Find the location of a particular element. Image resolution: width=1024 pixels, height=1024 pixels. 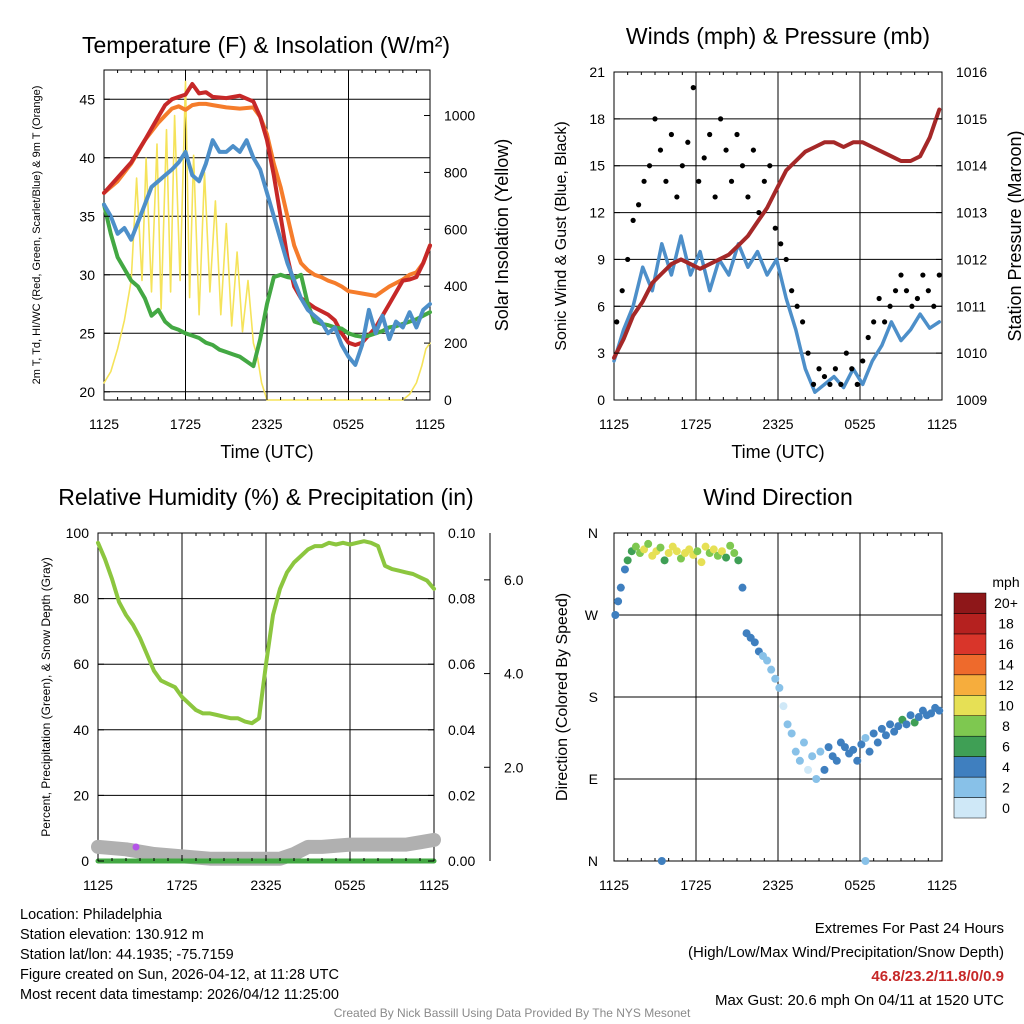

right-tick-label: 0.06 is located at coordinates (461, 664).